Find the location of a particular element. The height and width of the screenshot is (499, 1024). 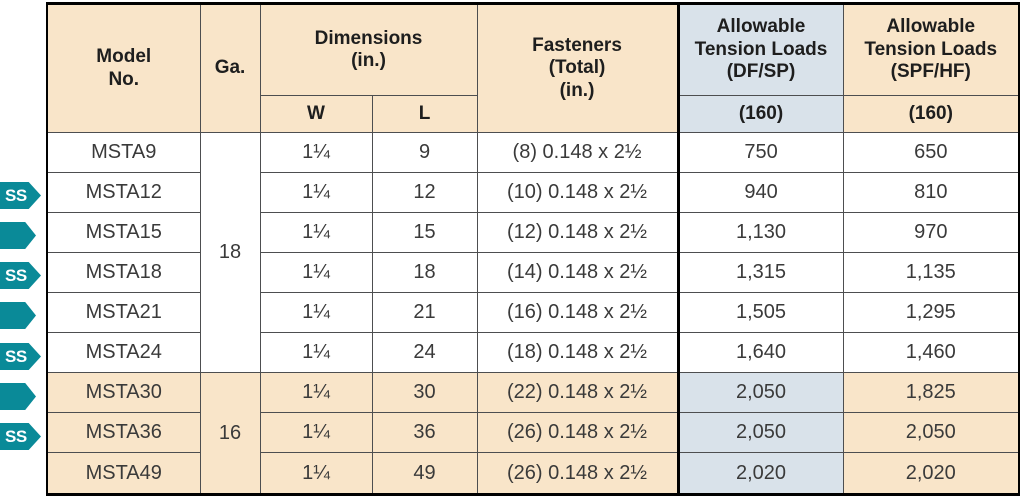

cell-model: MSTA49 is located at coordinates (123, 473).